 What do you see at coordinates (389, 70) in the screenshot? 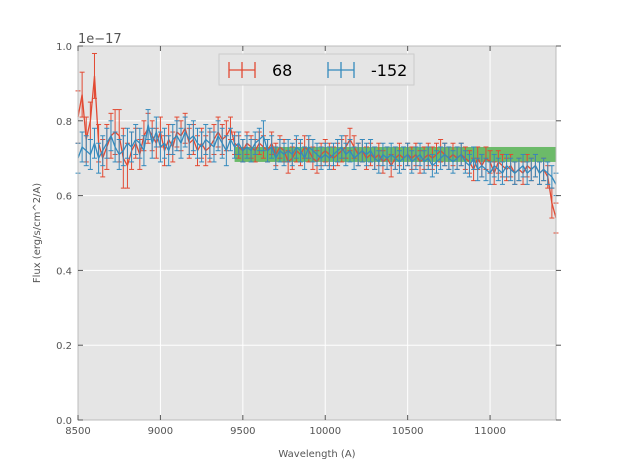
I see `legend-label--152: -152` at bounding box center [389, 70].